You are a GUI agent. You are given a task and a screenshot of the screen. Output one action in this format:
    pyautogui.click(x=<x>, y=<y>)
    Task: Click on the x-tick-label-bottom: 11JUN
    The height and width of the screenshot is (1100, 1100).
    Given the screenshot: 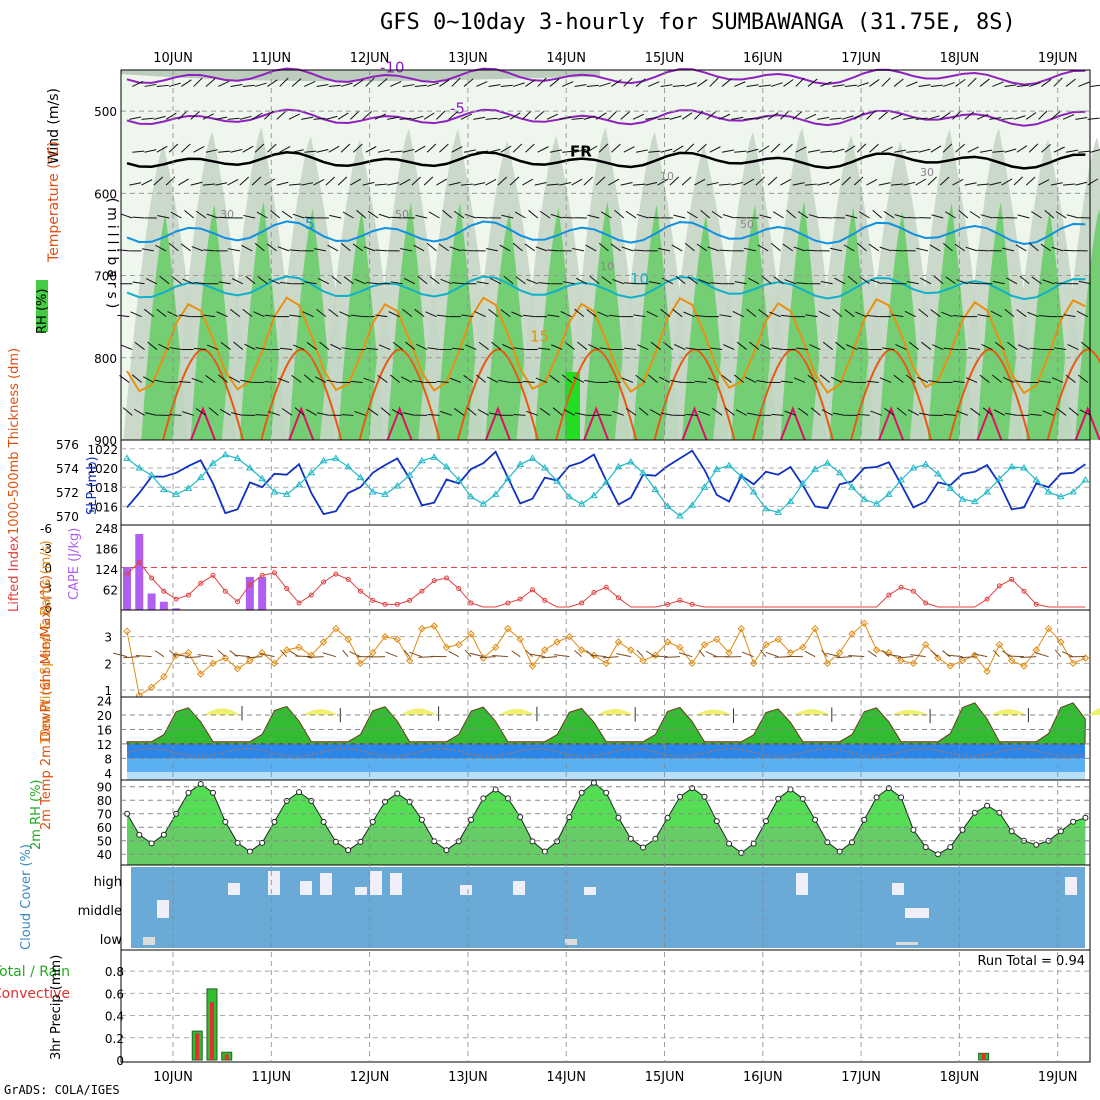 What is the action you would take?
    pyautogui.click(x=271, y=1077)
    